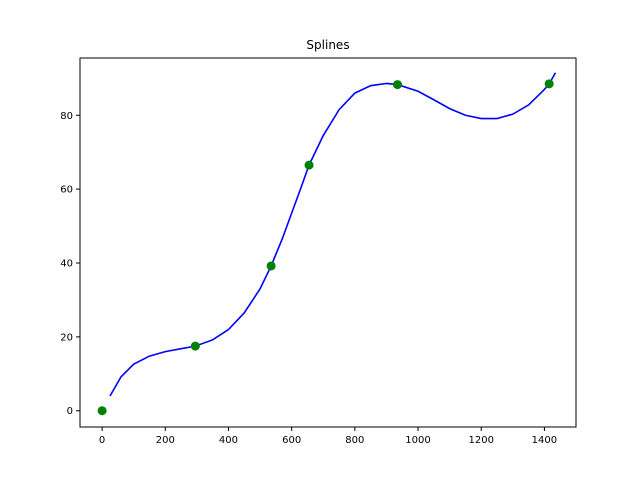 The height and width of the screenshot is (480, 640). Describe the element at coordinates (165, 440) in the screenshot. I see `x-tick-label: 200` at that location.